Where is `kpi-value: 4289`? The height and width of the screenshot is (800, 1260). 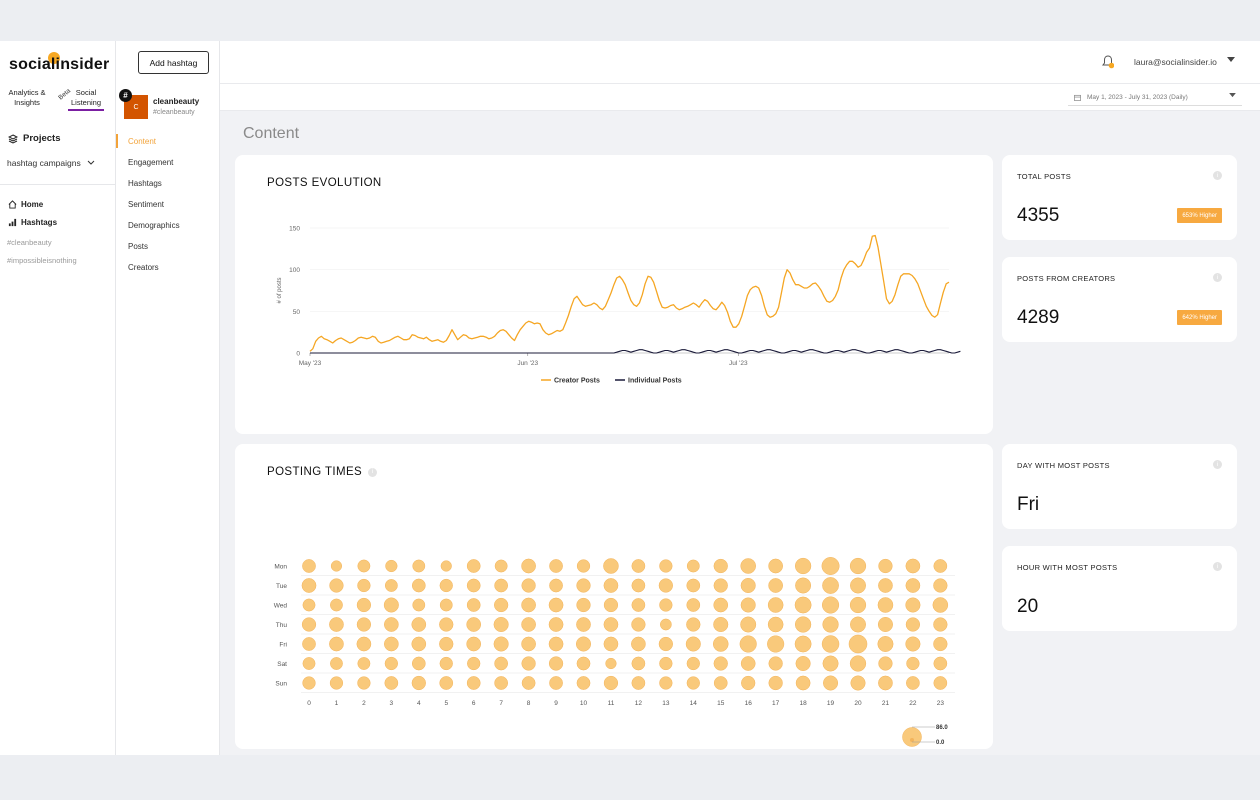 kpi-value: 4289 is located at coordinates (1038, 317).